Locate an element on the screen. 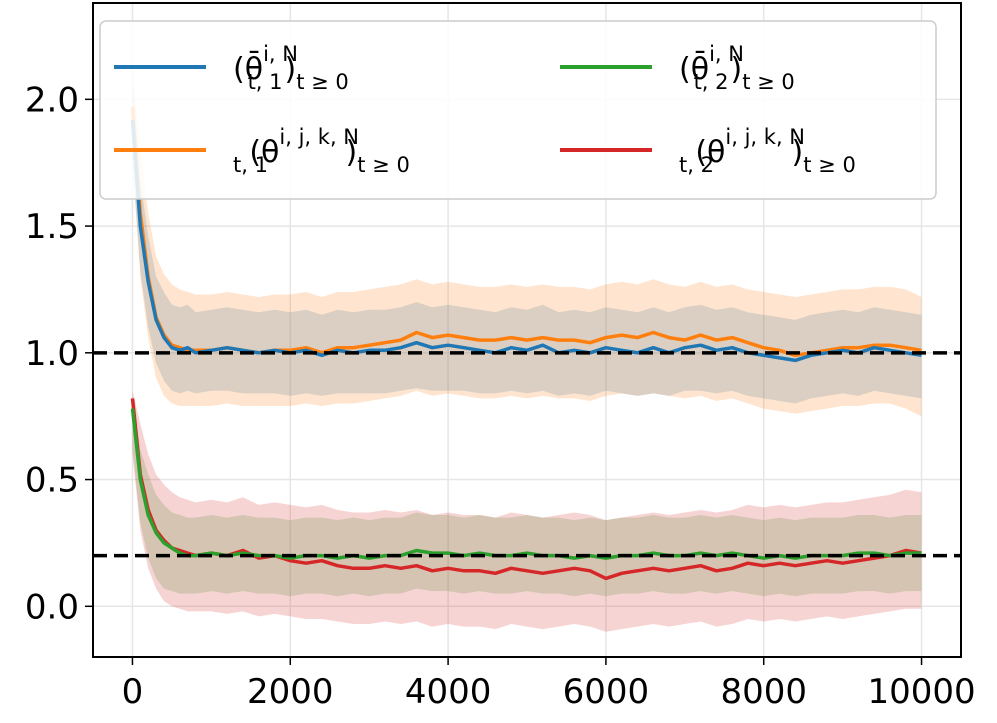 This screenshot has height=723, width=997. x-tick-label: 10000 is located at coordinates (921, 692).